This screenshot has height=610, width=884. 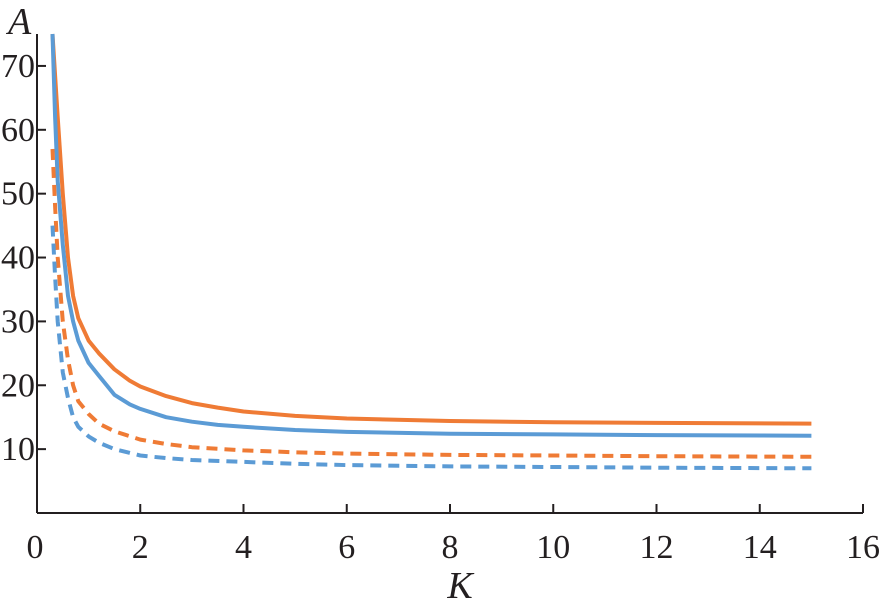 I want to click on y-axis-title: A, so click(x=18, y=22).